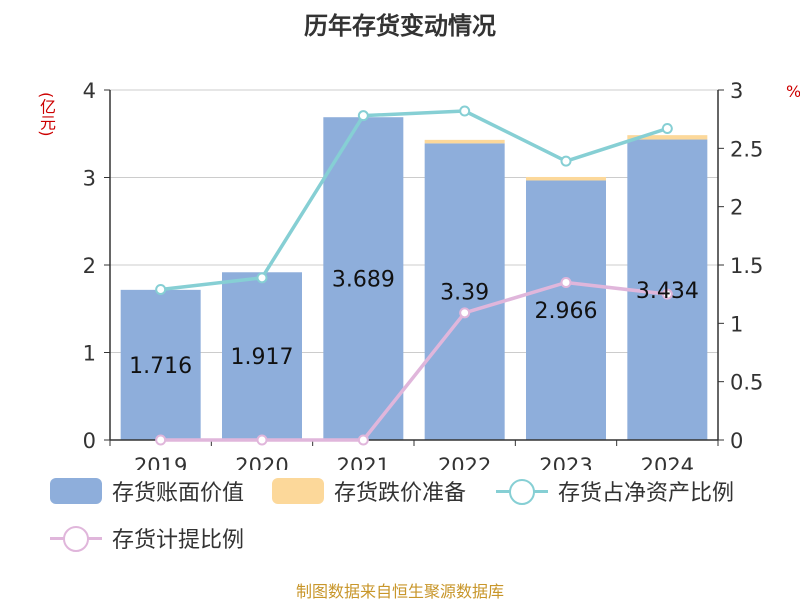 Image resolution: width=800 pixels, height=602 pixels. Describe the element at coordinates (76, 538) in the screenshot. I see `legend-swatch-provision-ratio` at that location.